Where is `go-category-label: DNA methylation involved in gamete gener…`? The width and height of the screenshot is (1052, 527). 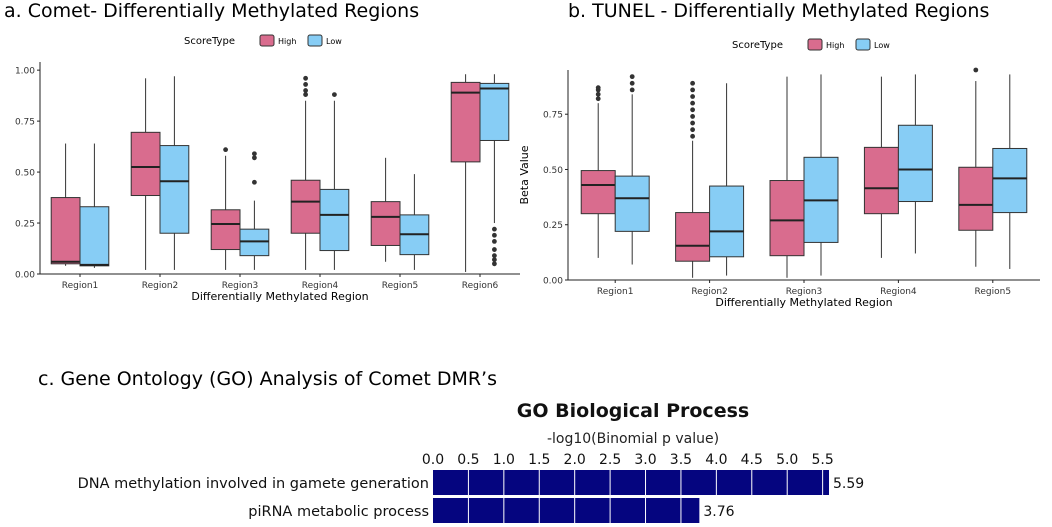 go-category-label: DNA methylation involved in gamete gener… is located at coordinates (253, 484).